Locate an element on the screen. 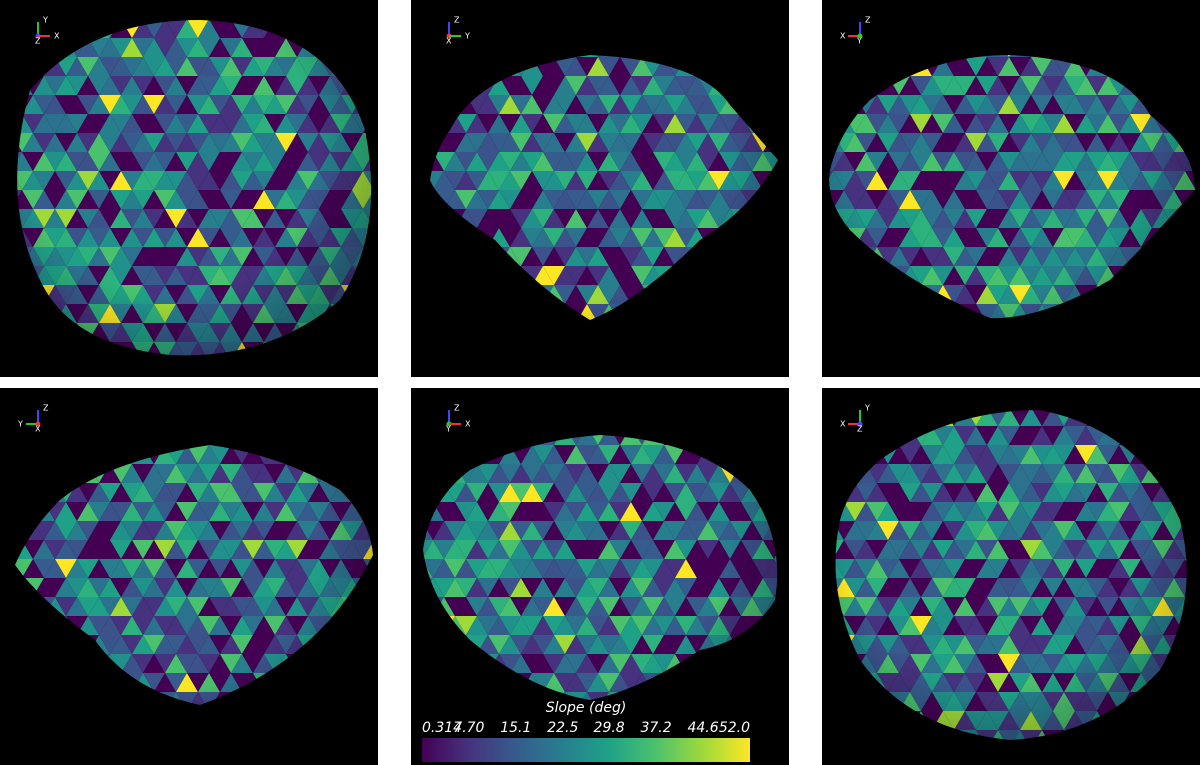 The image size is (1200, 765). colorbar-tick-label: 37.2 is located at coordinates (655, 728).